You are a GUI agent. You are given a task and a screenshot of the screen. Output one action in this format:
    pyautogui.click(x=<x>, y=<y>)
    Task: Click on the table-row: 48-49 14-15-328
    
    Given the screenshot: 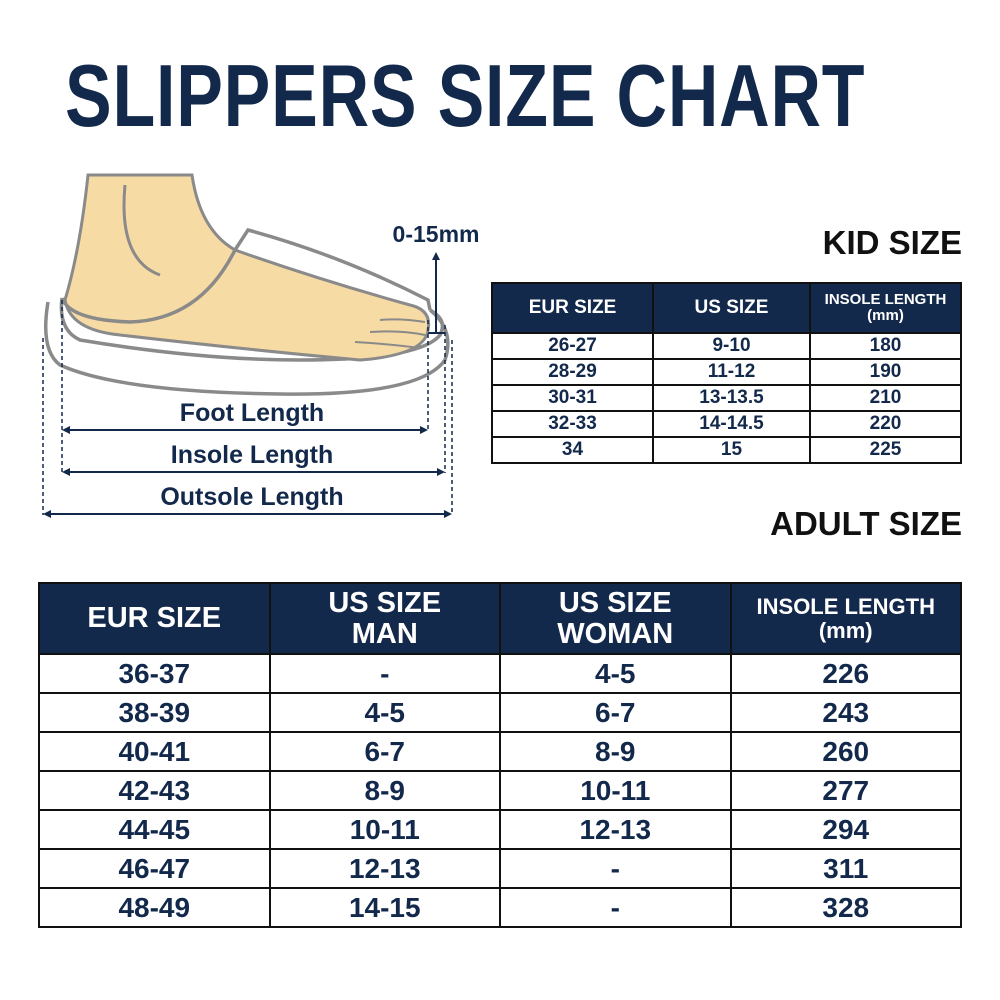 What is the action you would take?
    pyautogui.click(x=500, y=907)
    